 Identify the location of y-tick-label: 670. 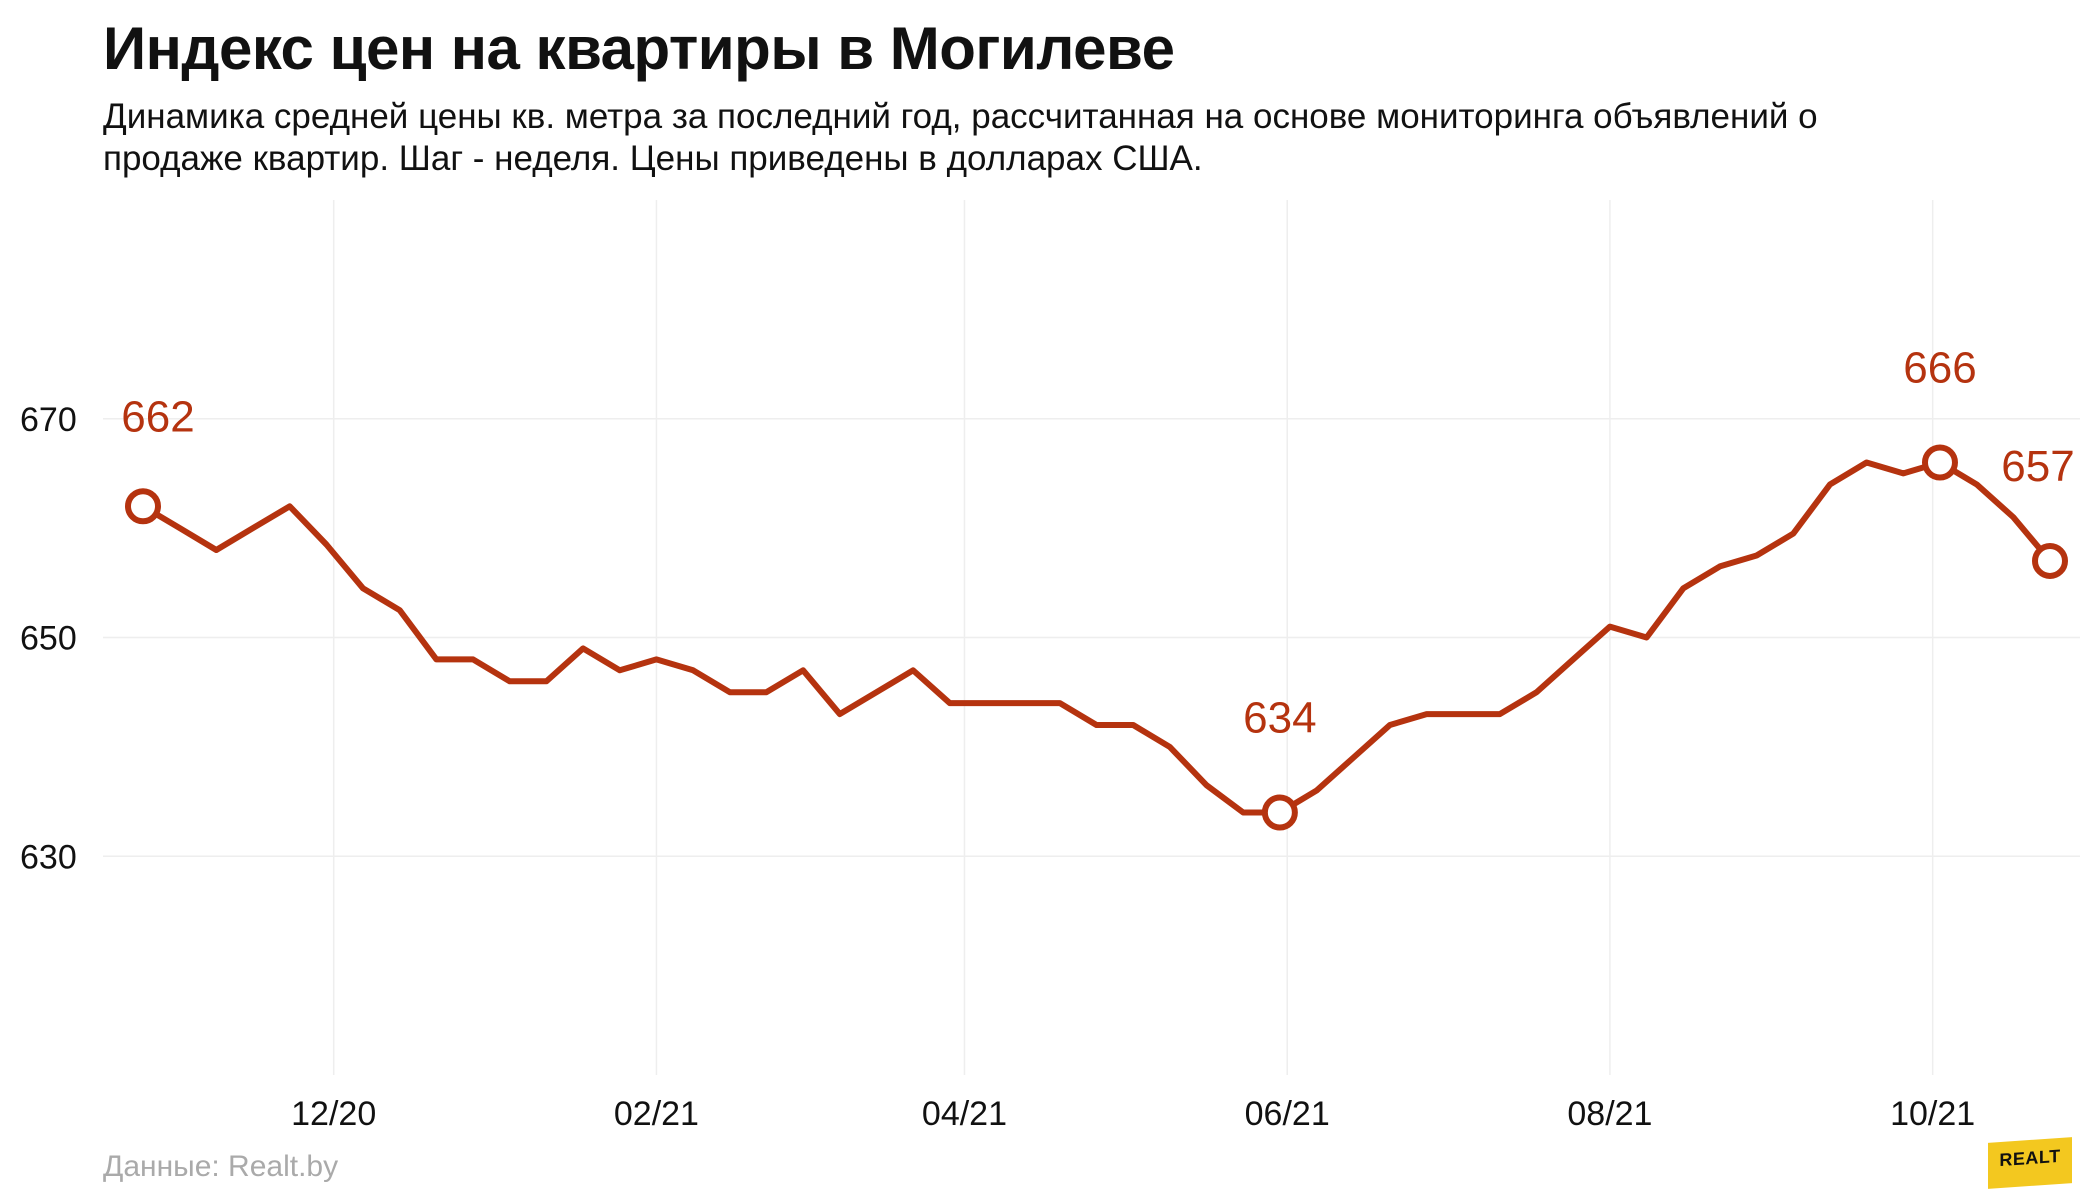
(48, 420).